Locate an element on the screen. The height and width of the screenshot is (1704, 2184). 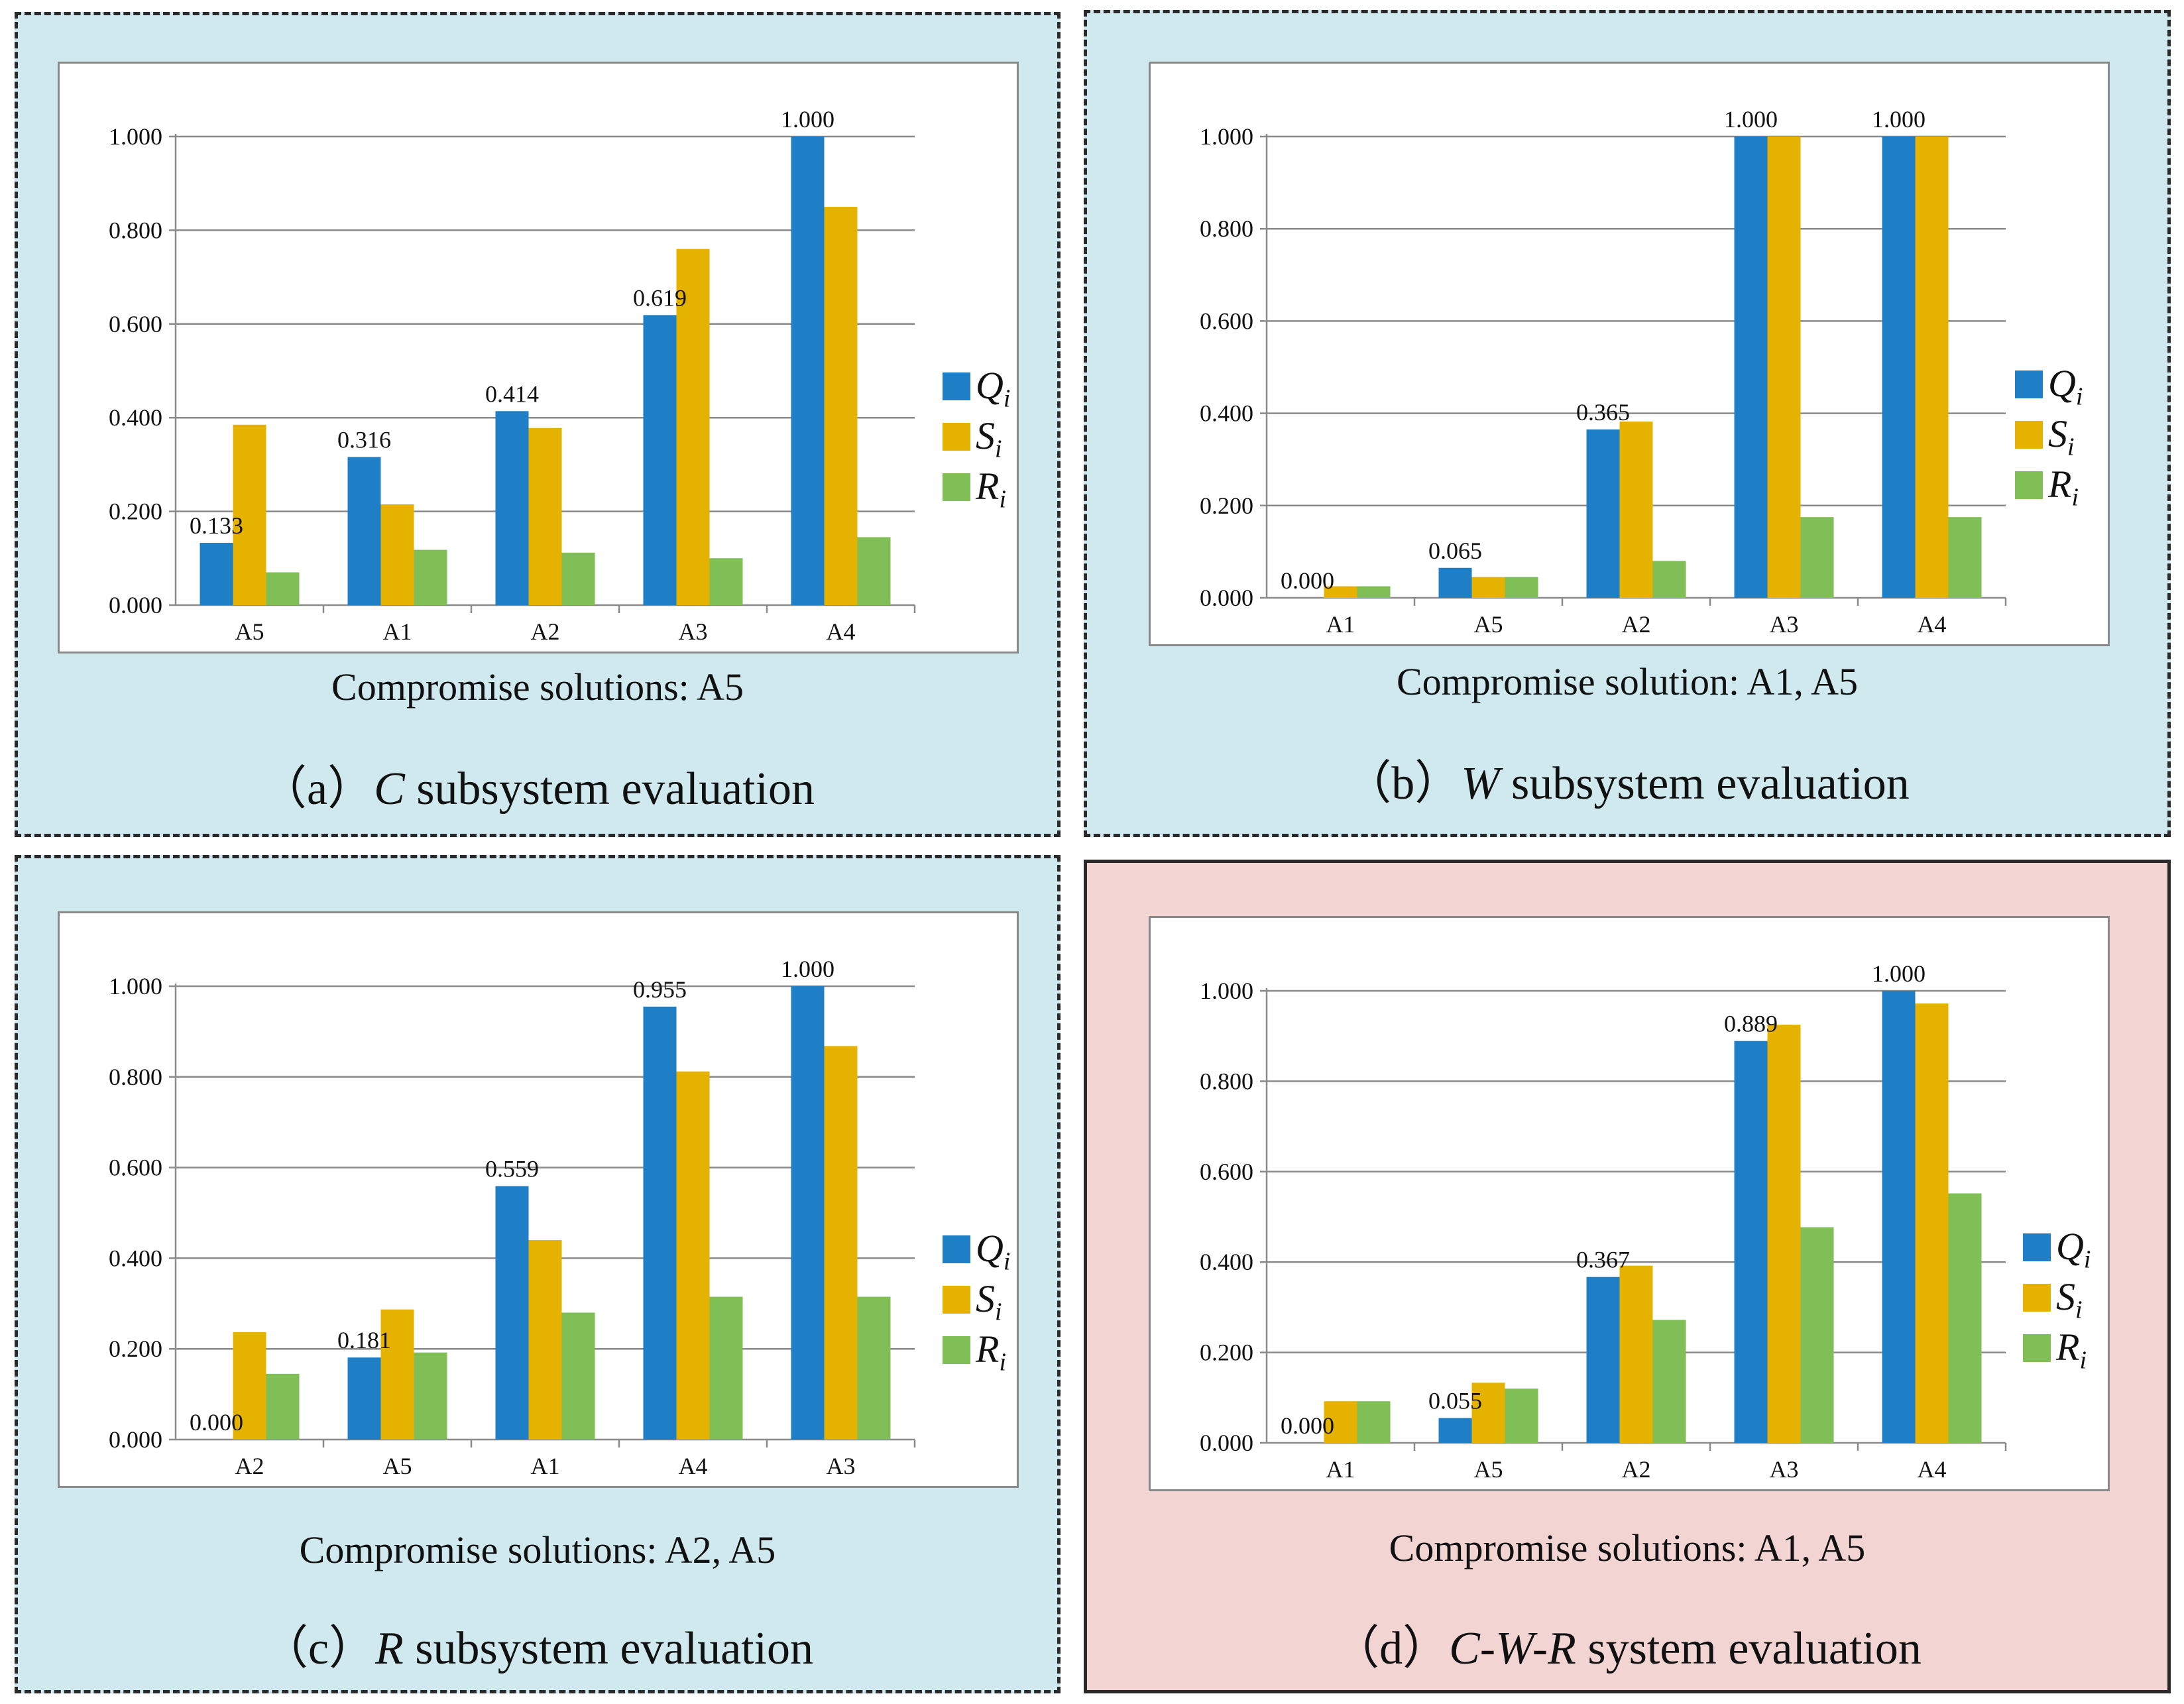
bar-si-a5 is located at coordinates (249, 515).